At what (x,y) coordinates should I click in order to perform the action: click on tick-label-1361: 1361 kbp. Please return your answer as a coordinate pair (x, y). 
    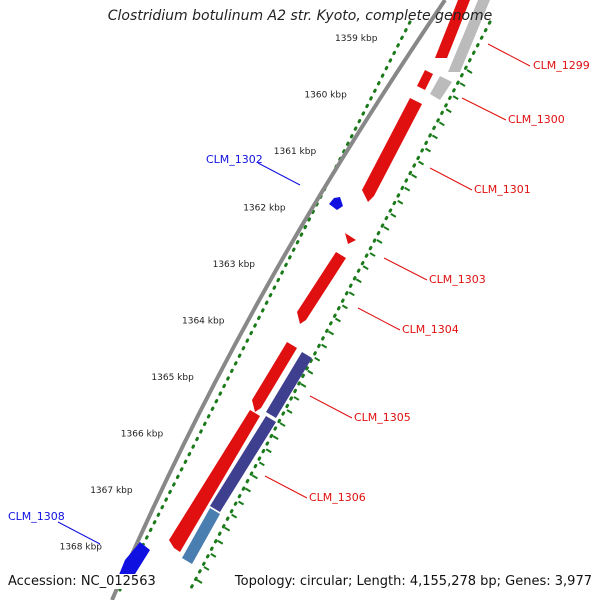
    Looking at the image, I should click on (295, 152).